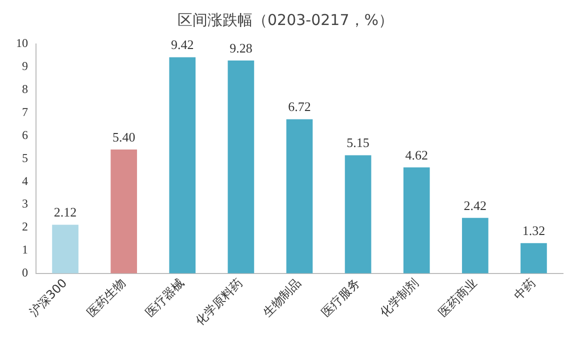 This screenshot has width=581, height=340. Describe the element at coordinates (219, 302) in the screenshot. I see `x-tick-label: 化学原料药` at that location.